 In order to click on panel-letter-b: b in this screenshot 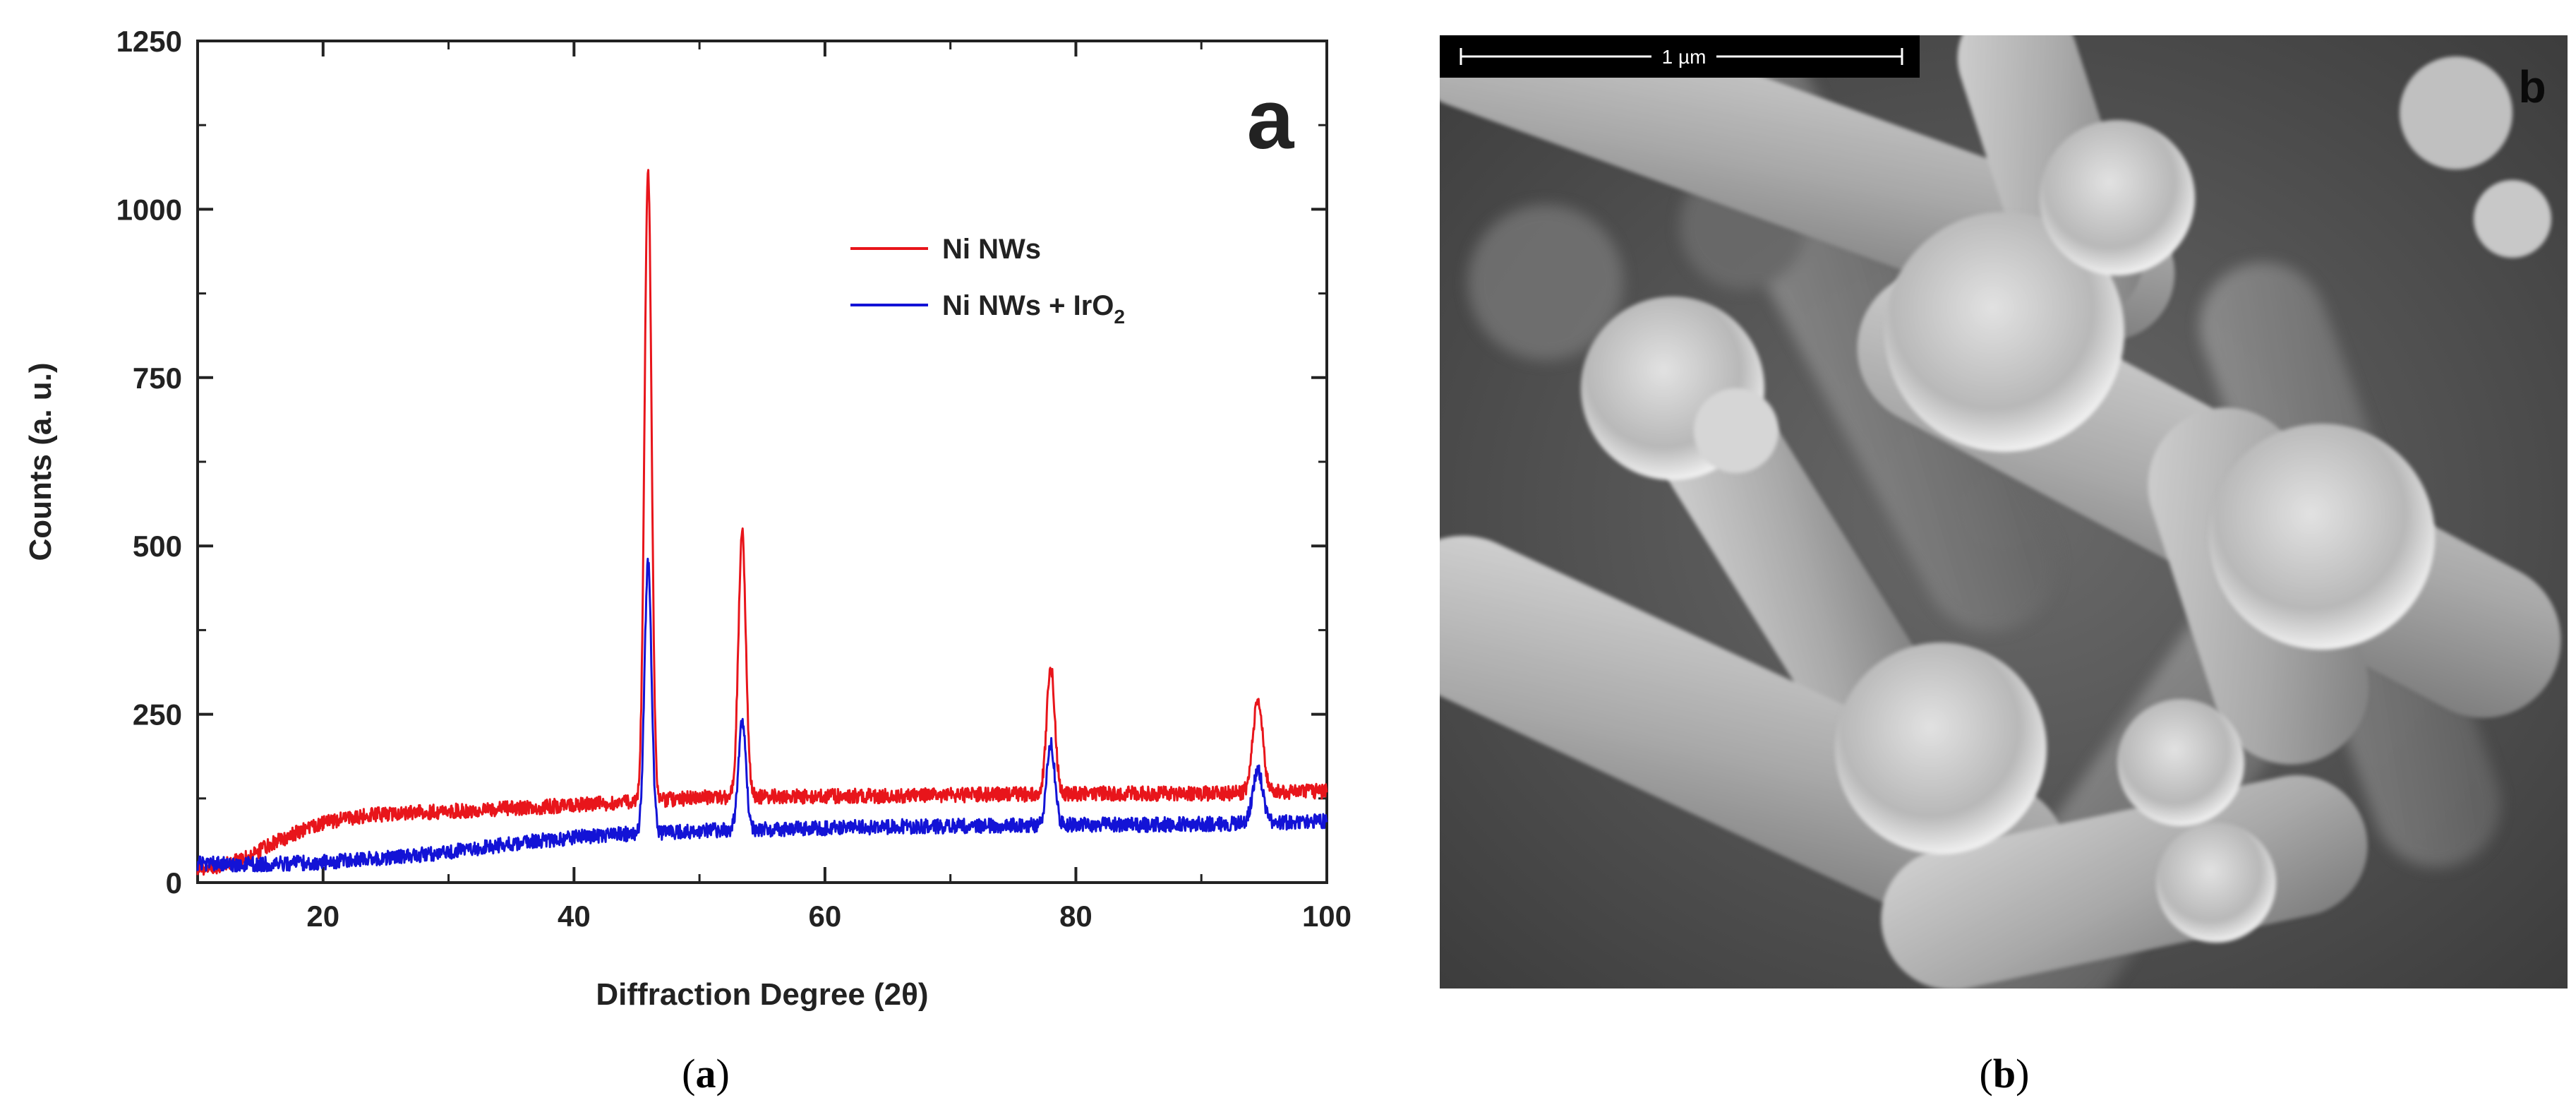, I will do `click(2532, 86)`.